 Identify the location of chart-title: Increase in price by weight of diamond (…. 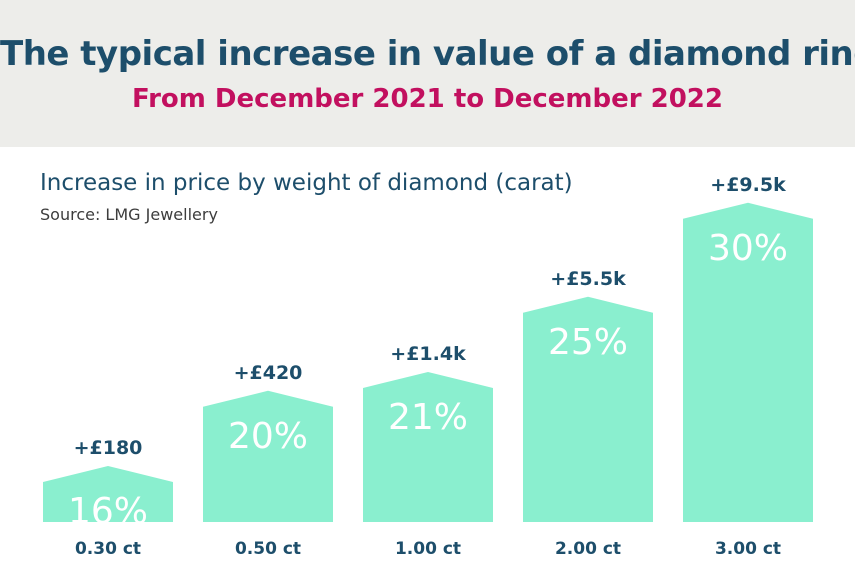
(306, 183).